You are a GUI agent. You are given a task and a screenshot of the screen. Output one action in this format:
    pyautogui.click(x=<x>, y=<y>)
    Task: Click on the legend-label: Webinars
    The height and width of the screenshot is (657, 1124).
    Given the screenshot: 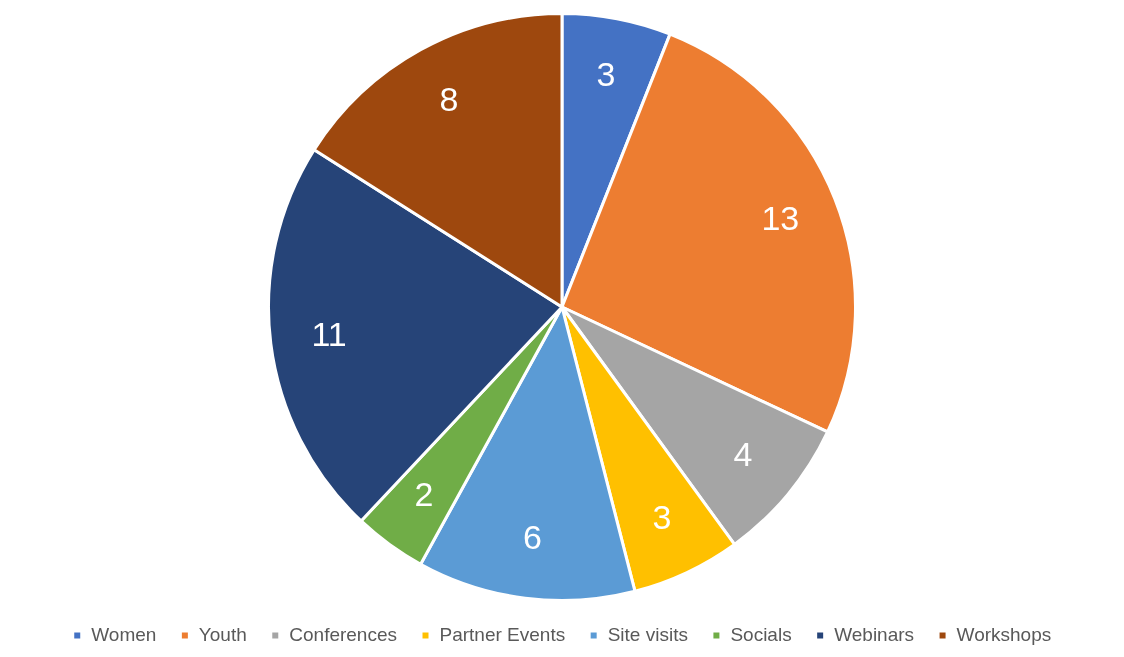 What is the action you would take?
    pyautogui.click(x=874, y=634)
    